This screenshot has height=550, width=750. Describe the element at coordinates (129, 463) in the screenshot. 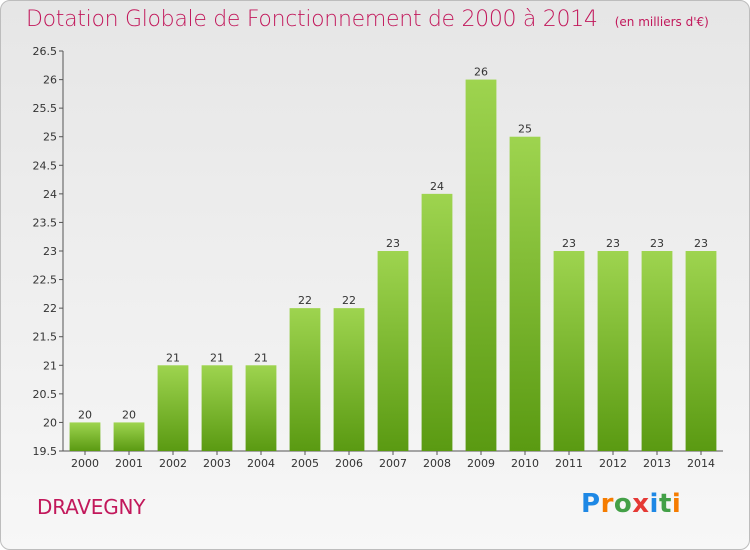

I see `x-tick-label: 2001` at that location.